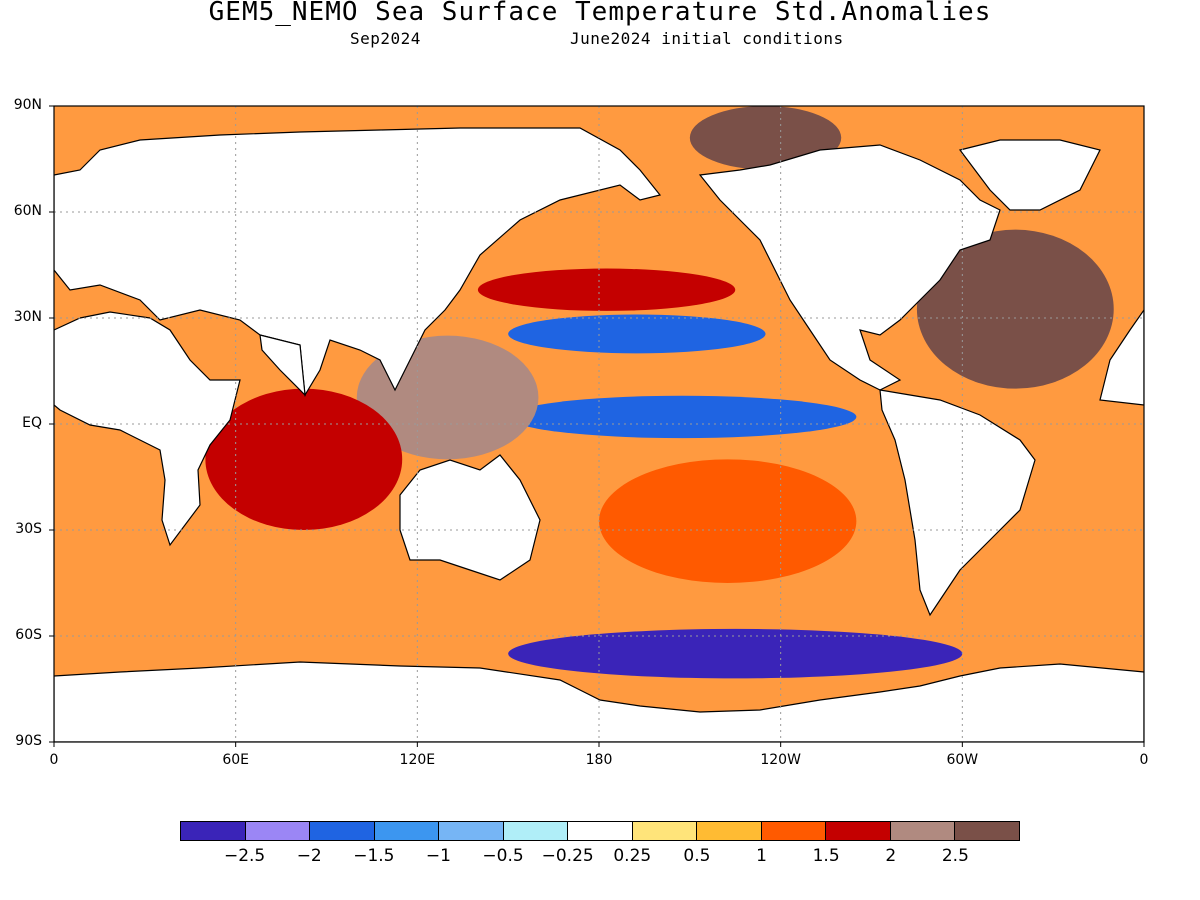 The width and height of the screenshot is (1200, 900). I want to click on equatorial-pacific-cool-tongue, so click(682, 417).